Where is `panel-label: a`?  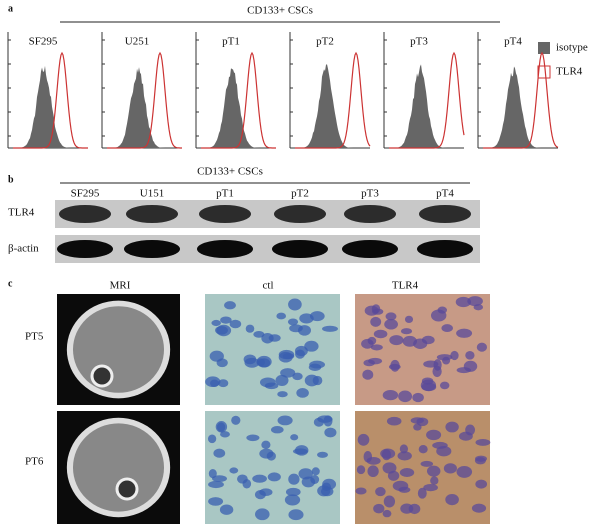 panel-label: a is located at coordinates (10, 8).